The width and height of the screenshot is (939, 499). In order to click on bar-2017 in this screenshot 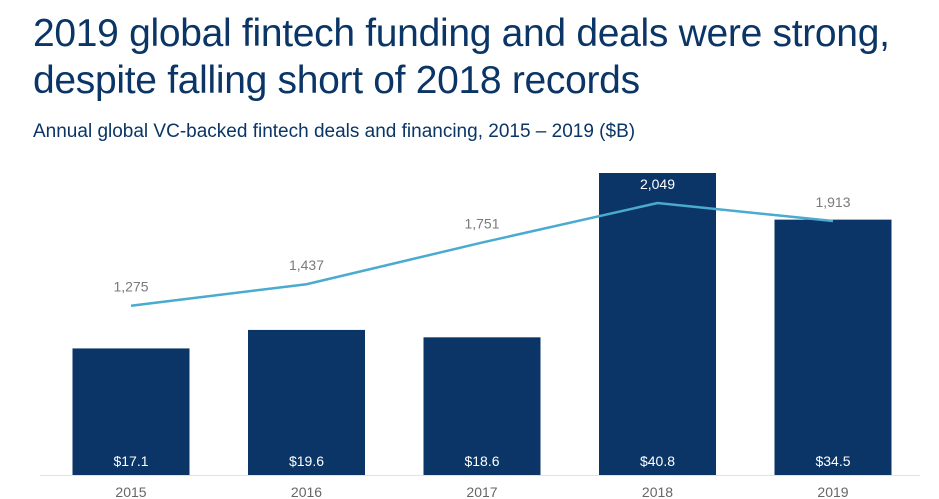, I will do `click(482, 406)`.